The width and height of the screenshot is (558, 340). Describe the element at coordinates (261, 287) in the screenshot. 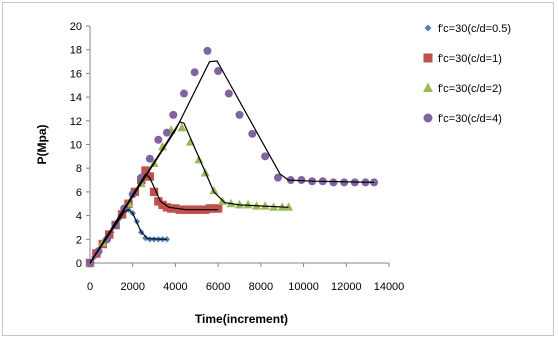

I see `x-tick-label: 8000` at that location.